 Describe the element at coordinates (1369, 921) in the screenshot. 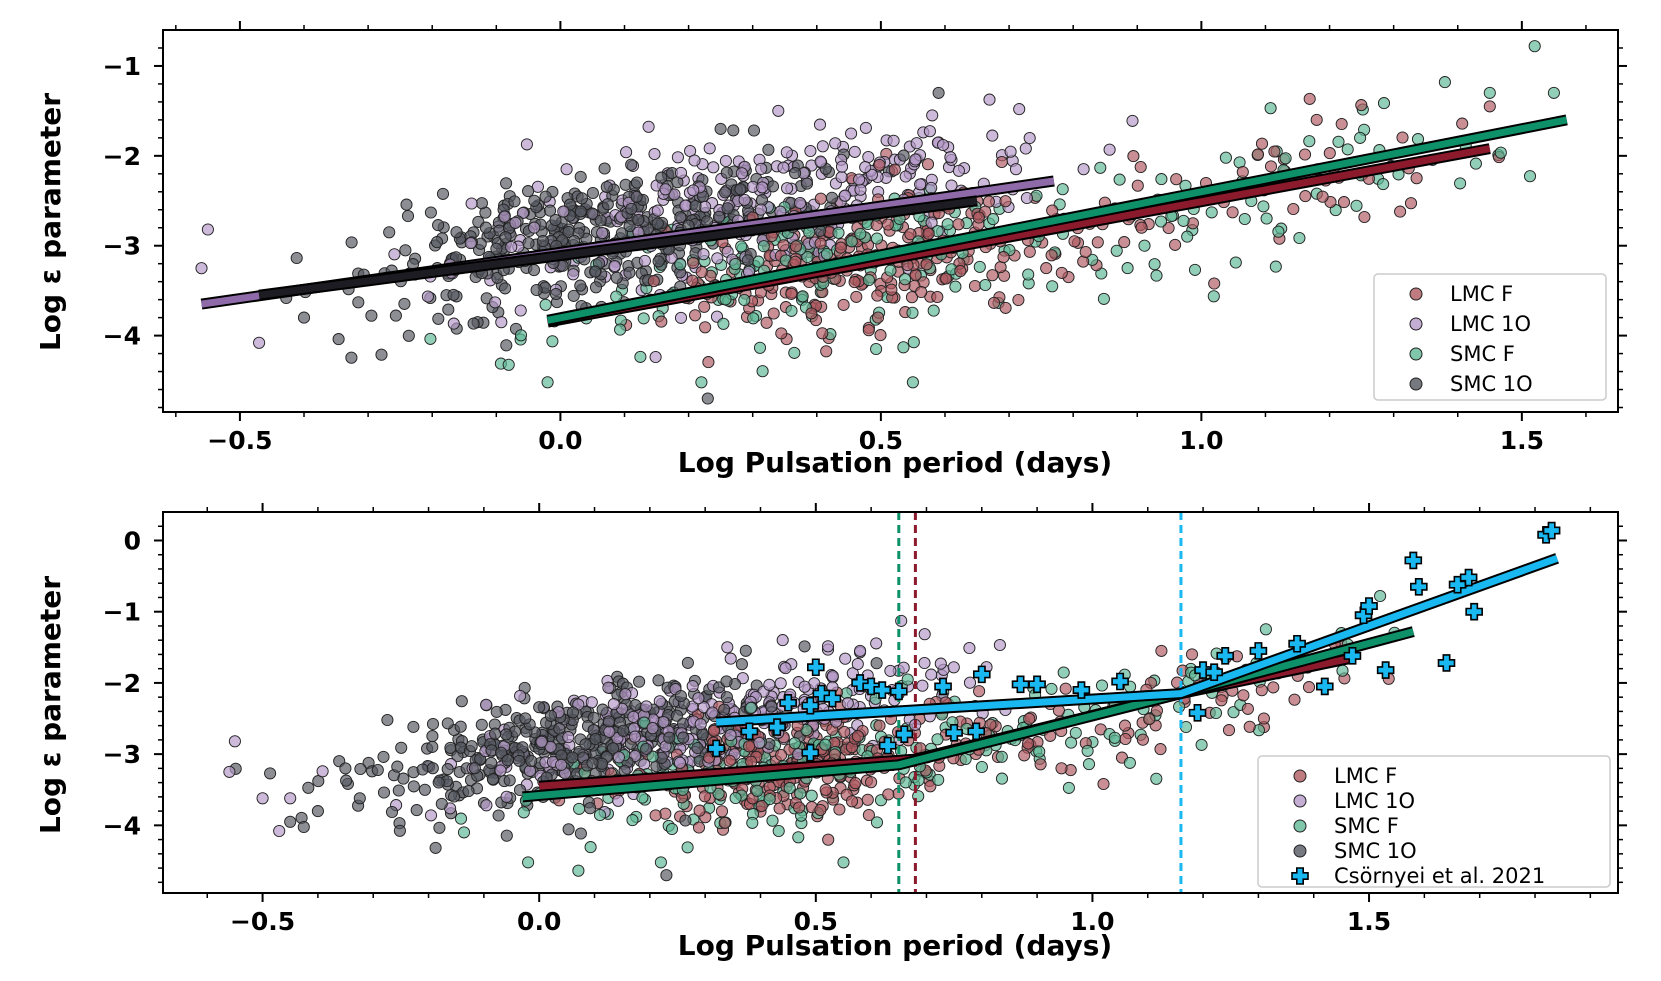

I see `x-tick-label: 1.5` at that location.